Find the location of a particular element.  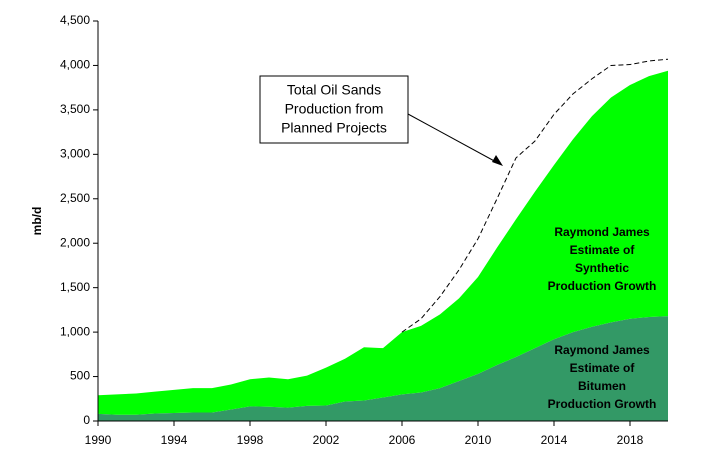

x-tick-label: 1994 is located at coordinates (174, 440).